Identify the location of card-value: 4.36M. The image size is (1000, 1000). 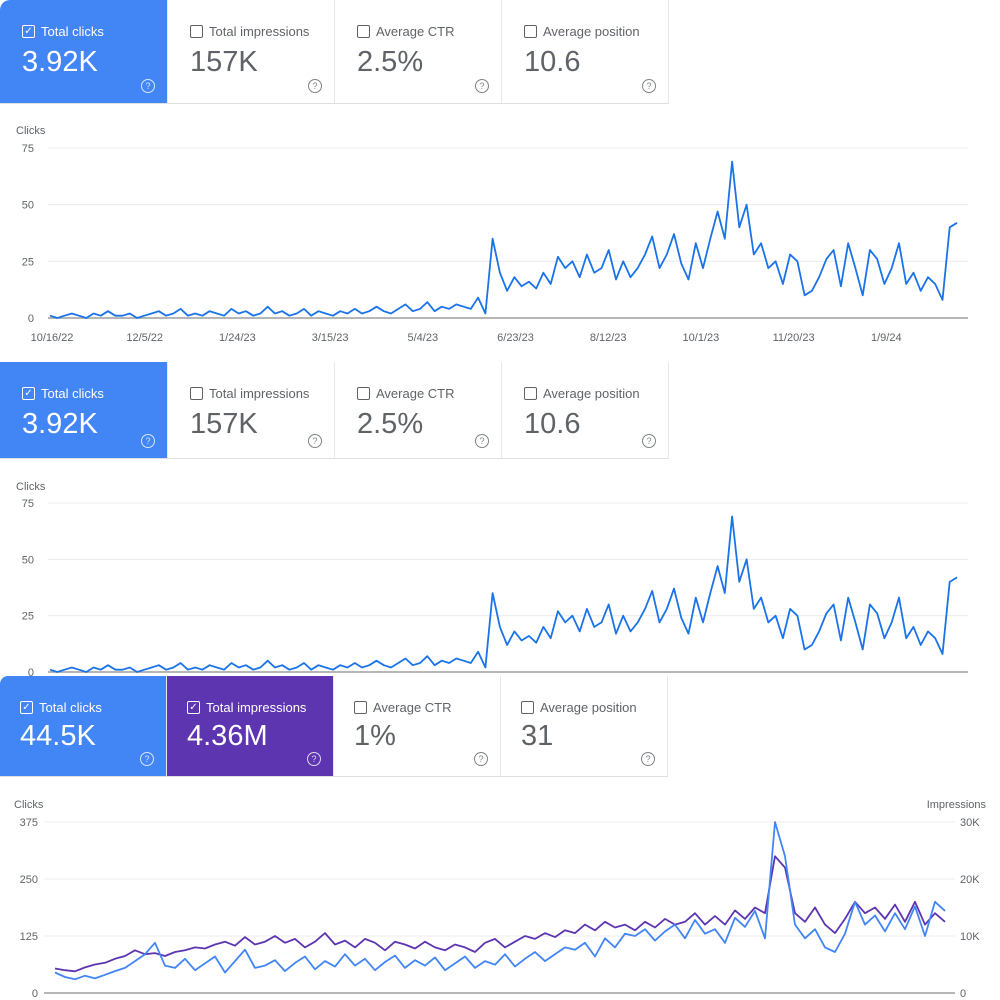
(227, 736).